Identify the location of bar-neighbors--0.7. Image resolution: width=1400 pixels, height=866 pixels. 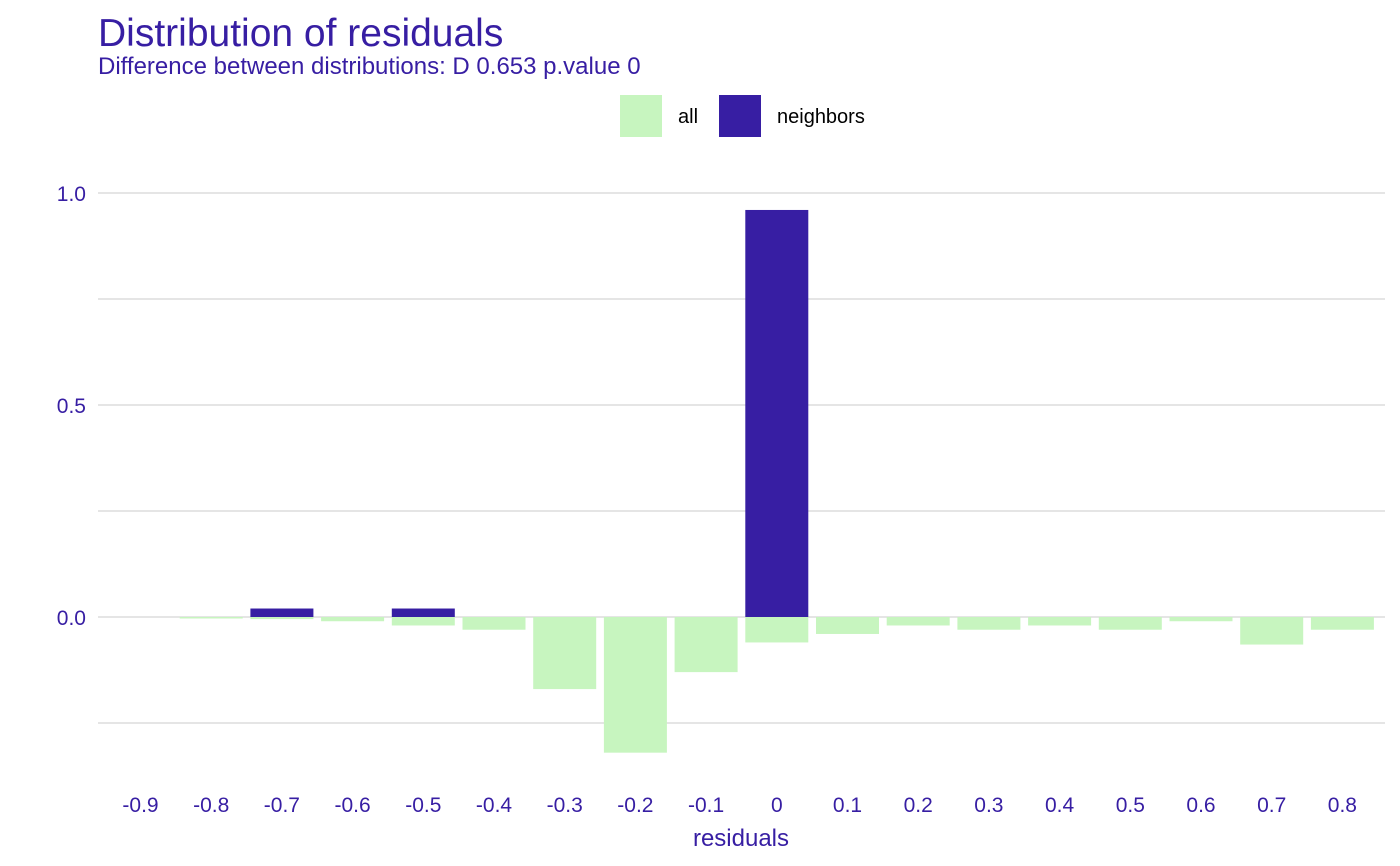
(282, 612).